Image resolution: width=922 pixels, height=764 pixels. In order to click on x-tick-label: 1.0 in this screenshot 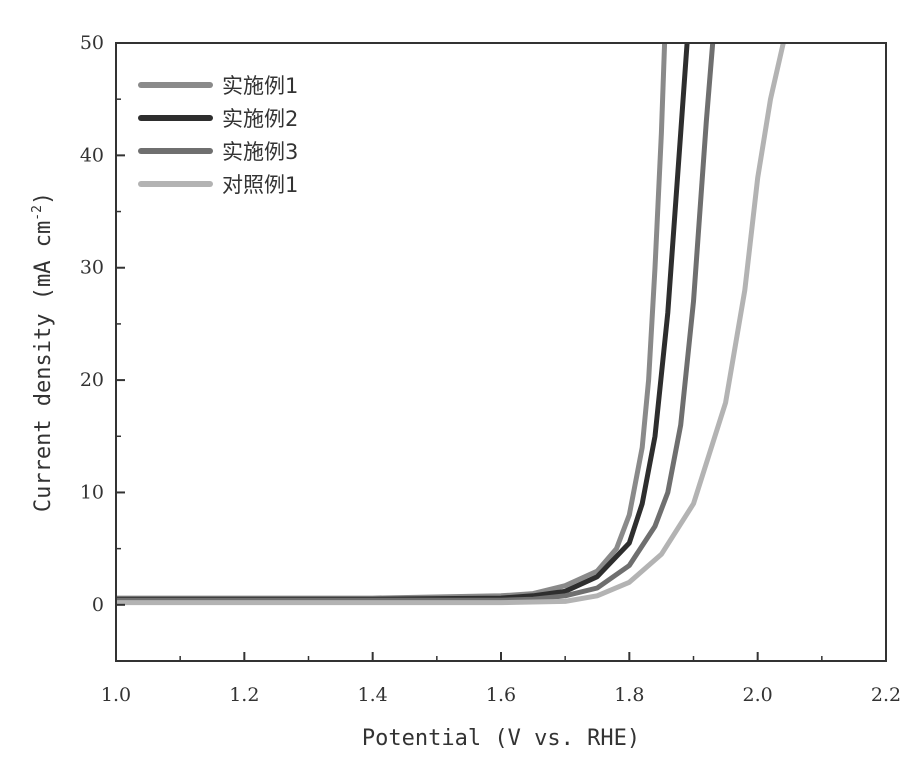, I will do `click(116, 695)`.